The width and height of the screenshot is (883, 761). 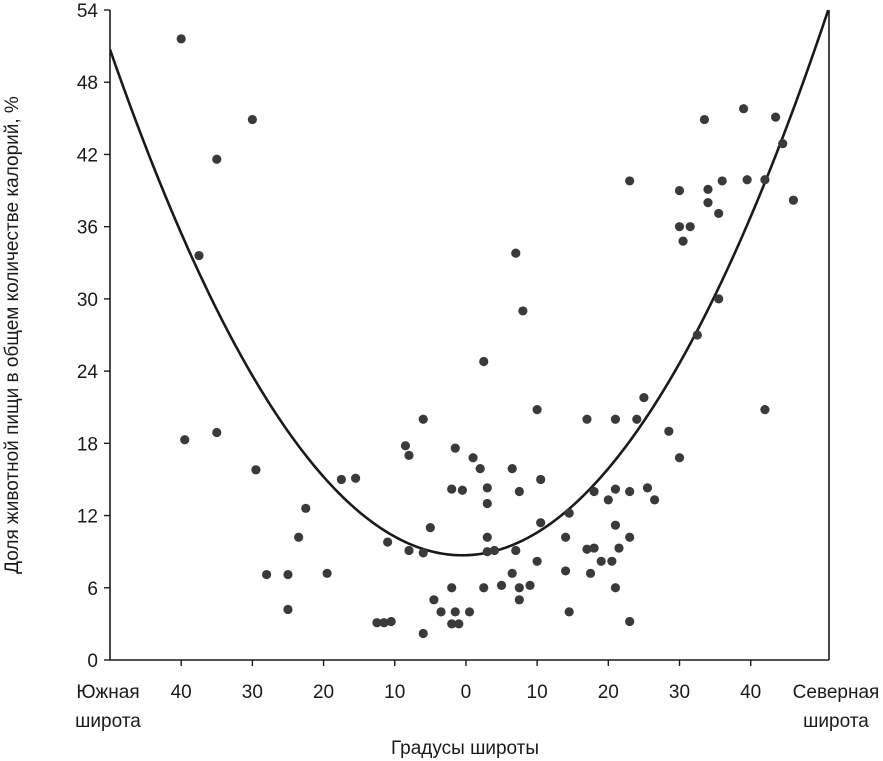 What do you see at coordinates (87, 155) in the screenshot?
I see `y-tick-label: 42` at bounding box center [87, 155].